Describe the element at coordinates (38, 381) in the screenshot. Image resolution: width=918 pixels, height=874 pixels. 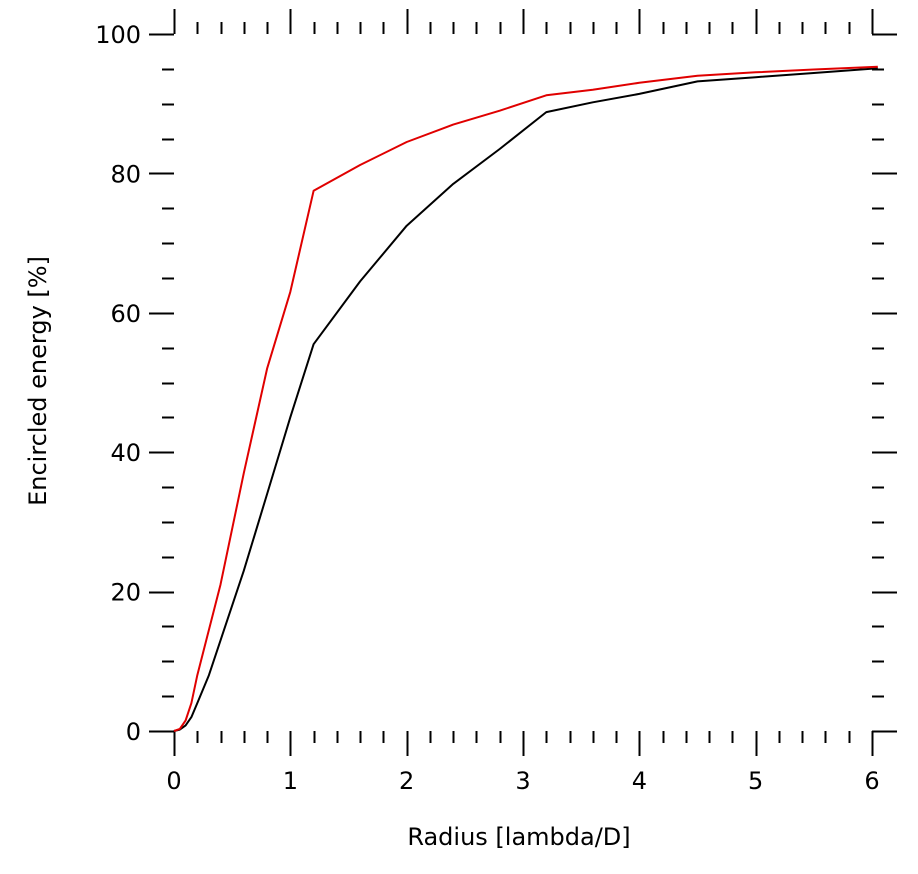
I see `y-axis-label: Encircled energy [%]` at that location.